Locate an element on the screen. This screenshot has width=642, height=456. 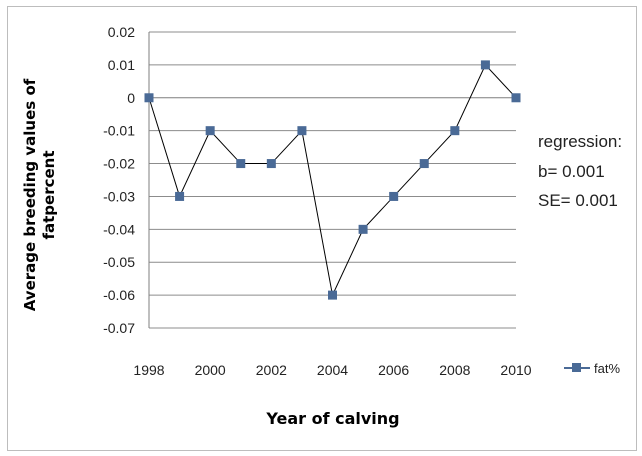
x-tick-label: 2010 is located at coordinates (515, 370).